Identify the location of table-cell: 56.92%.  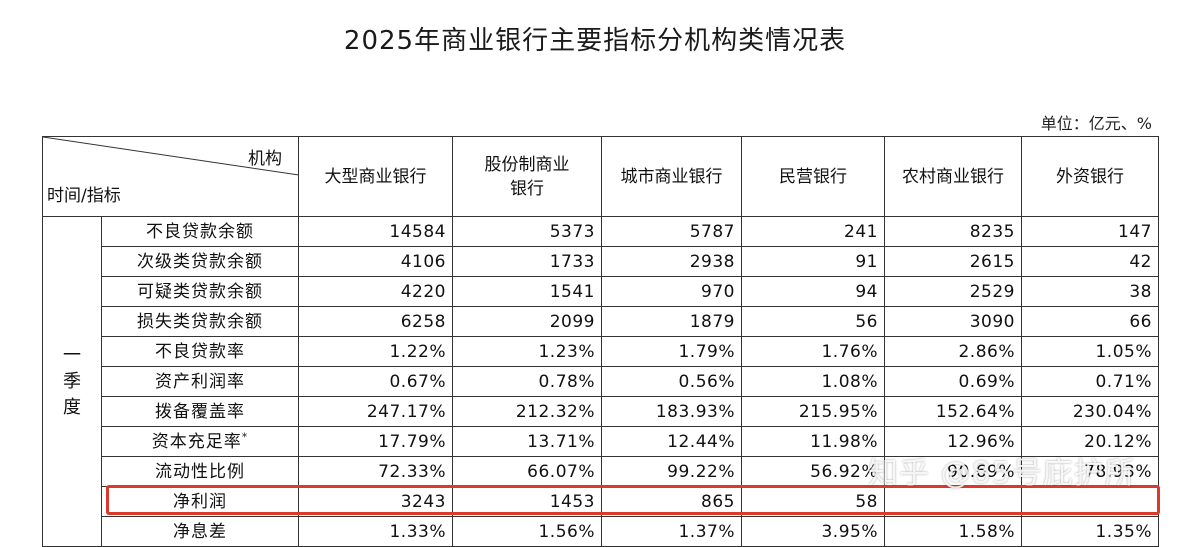
(813, 471).